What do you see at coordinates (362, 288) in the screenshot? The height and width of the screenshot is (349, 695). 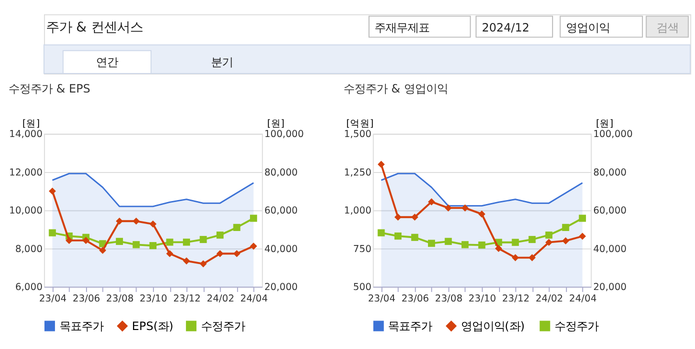 I see `y-tick-label: 500` at bounding box center [362, 288].